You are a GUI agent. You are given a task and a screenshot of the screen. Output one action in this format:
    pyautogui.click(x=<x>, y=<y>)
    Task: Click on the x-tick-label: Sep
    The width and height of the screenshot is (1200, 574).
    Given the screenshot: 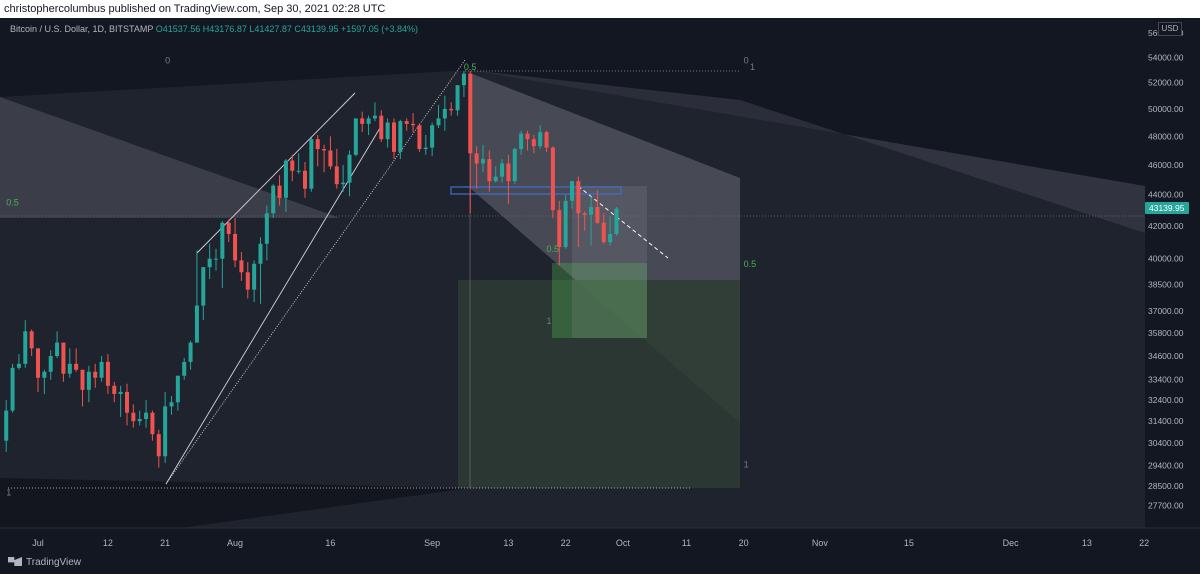 What is the action you would take?
    pyautogui.click(x=432, y=543)
    